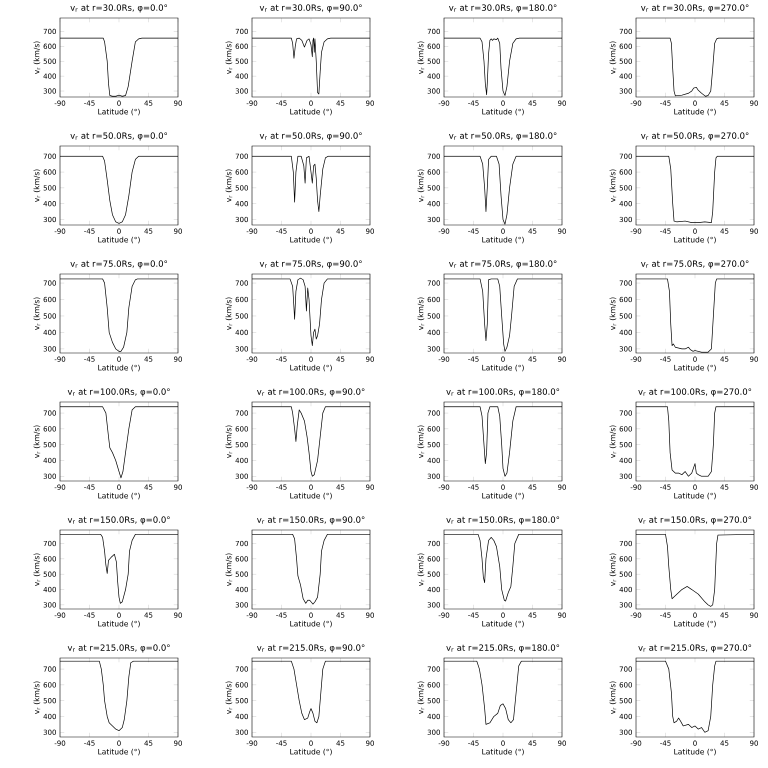 The width and height of the screenshot is (768, 768). What do you see at coordinates (503, 648) in the screenshot?
I see `chart-title: v$_{r}$ at r=215.0Rs, φ=180.0°` at bounding box center [503, 648].